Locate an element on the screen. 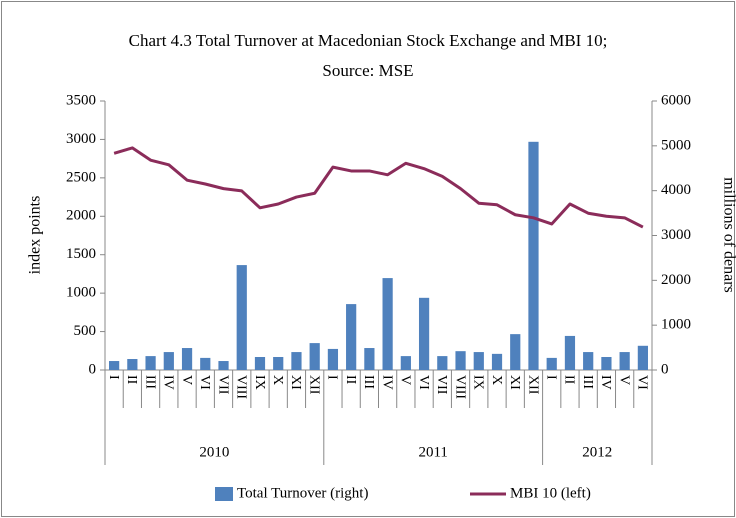 This screenshot has height=518, width=736. x-group-label: 2011 is located at coordinates (432, 452).